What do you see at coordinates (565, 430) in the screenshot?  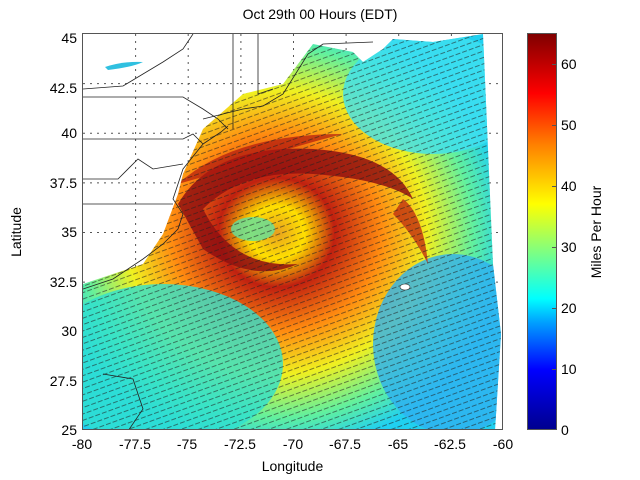 I see `colorbar-tick-0: 0` at bounding box center [565, 430].